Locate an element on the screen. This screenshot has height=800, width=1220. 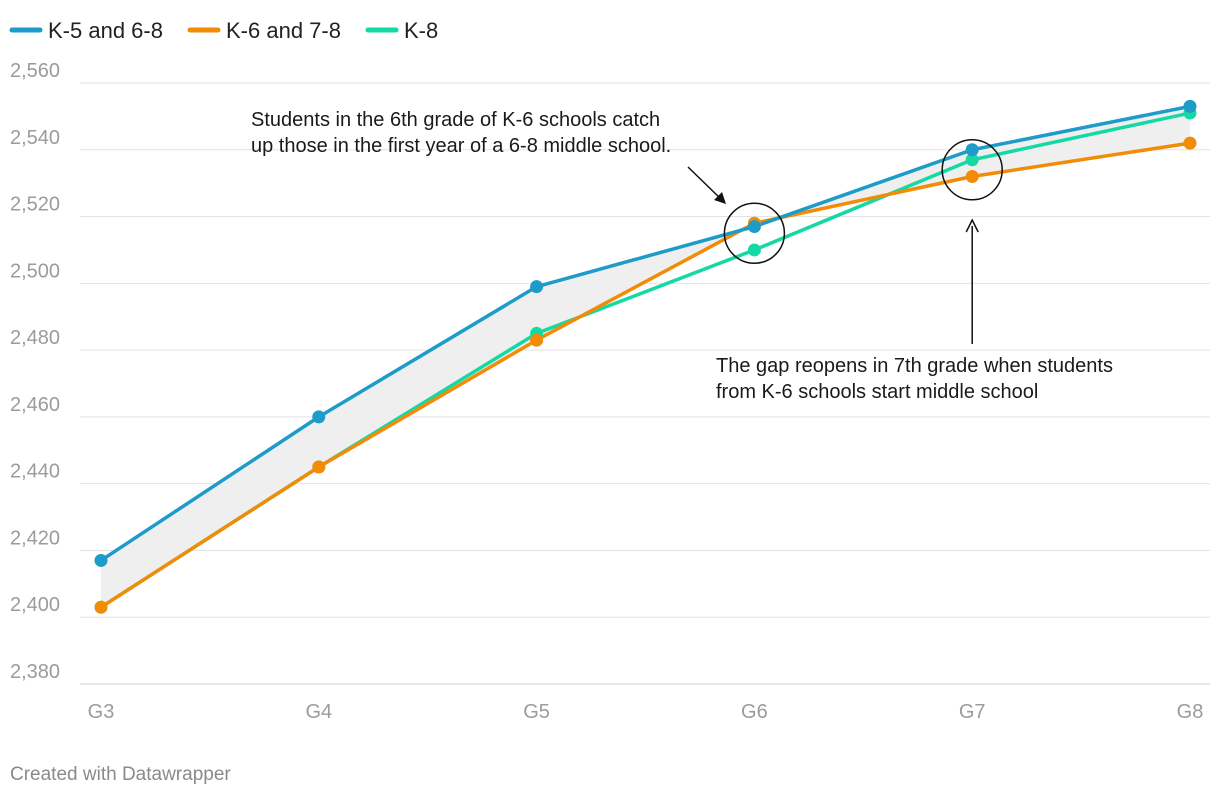
annotation-arrow is located at coordinates (705, 183).